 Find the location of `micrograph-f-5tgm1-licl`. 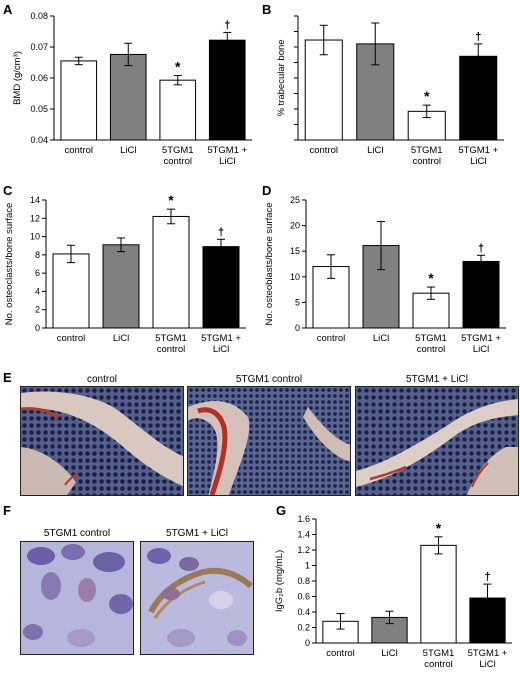

micrograph-f-5tgm1-licl is located at coordinates (197, 598).